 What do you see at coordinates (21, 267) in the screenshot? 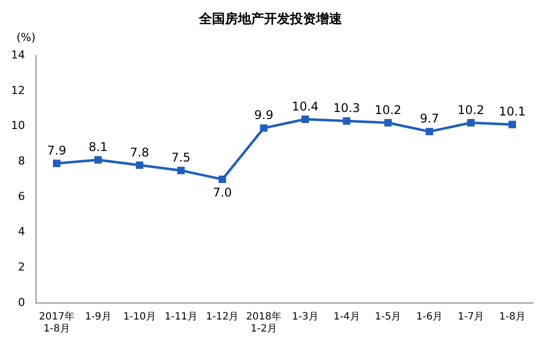
I see `y-tick-label: 2` at bounding box center [21, 267].